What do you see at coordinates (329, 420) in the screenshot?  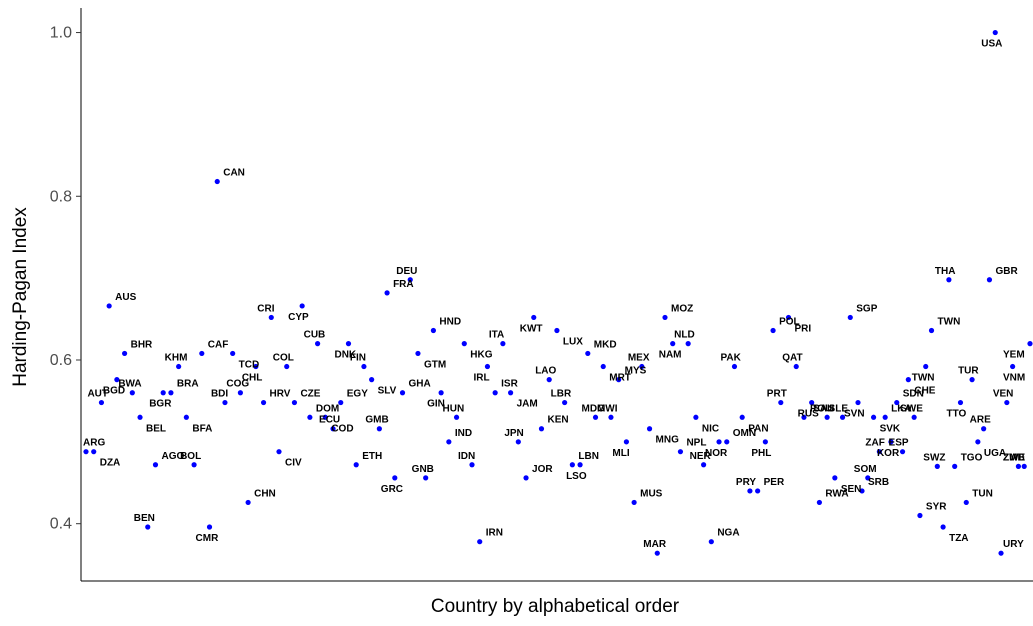 I see `point-label: ECU` at bounding box center [329, 420].